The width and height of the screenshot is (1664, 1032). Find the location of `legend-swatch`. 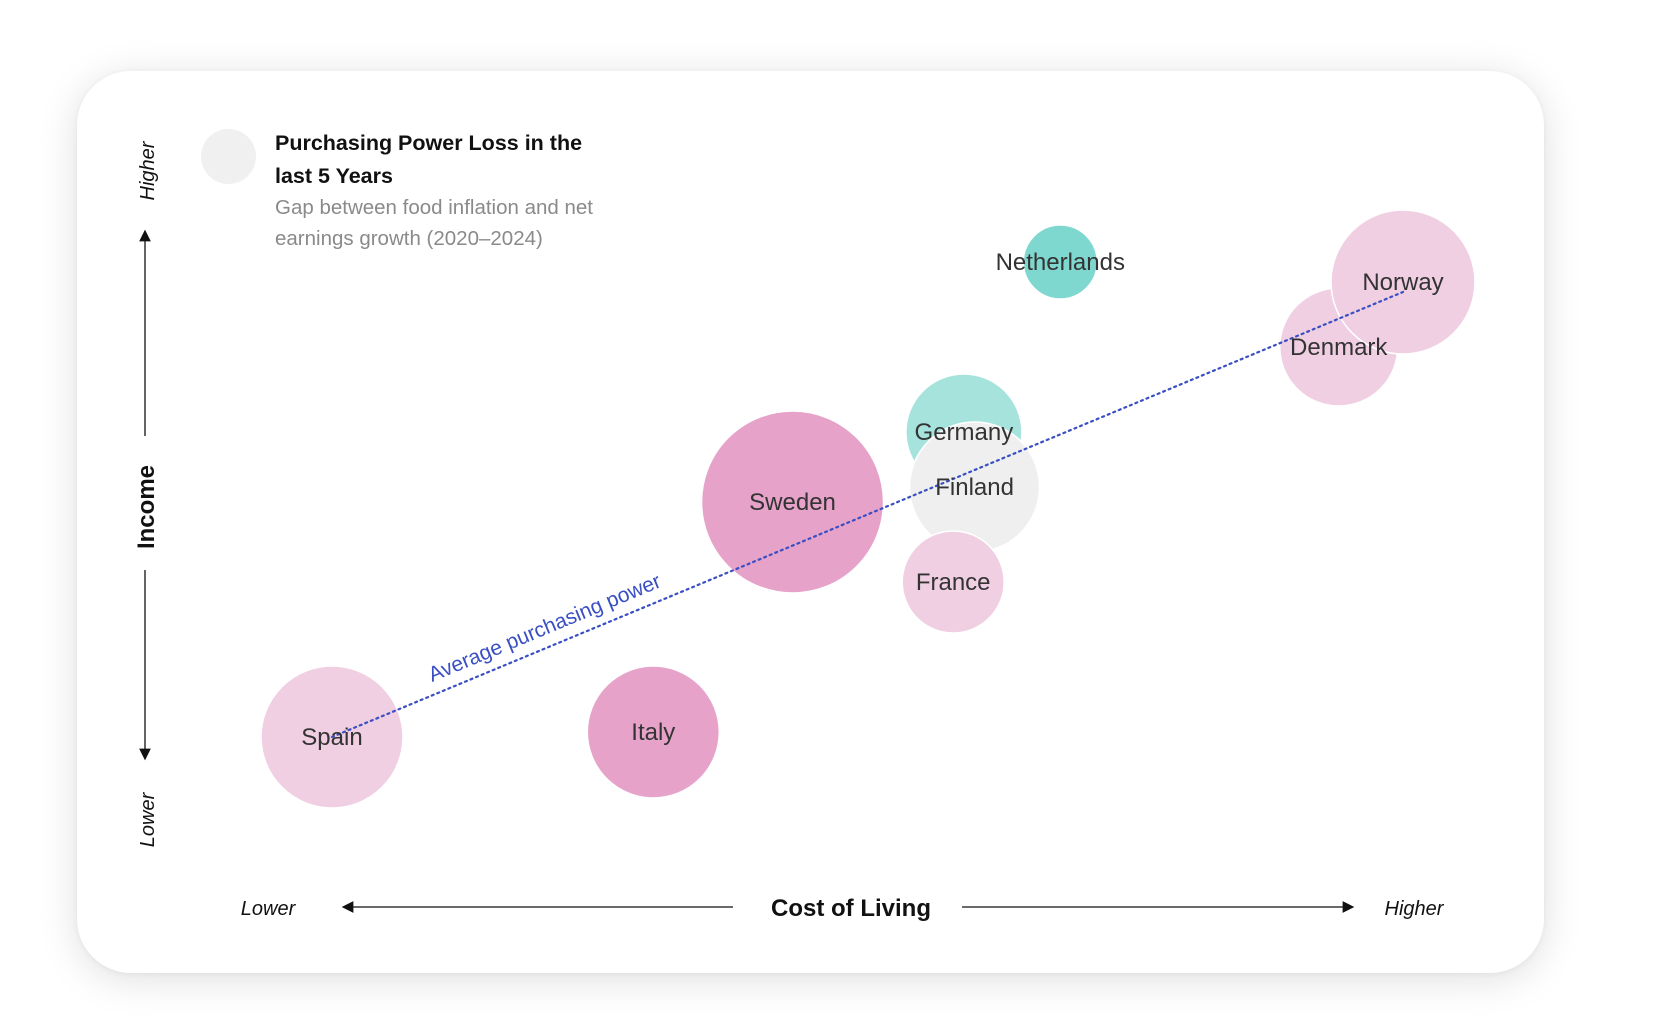

legend-swatch is located at coordinates (228, 156).